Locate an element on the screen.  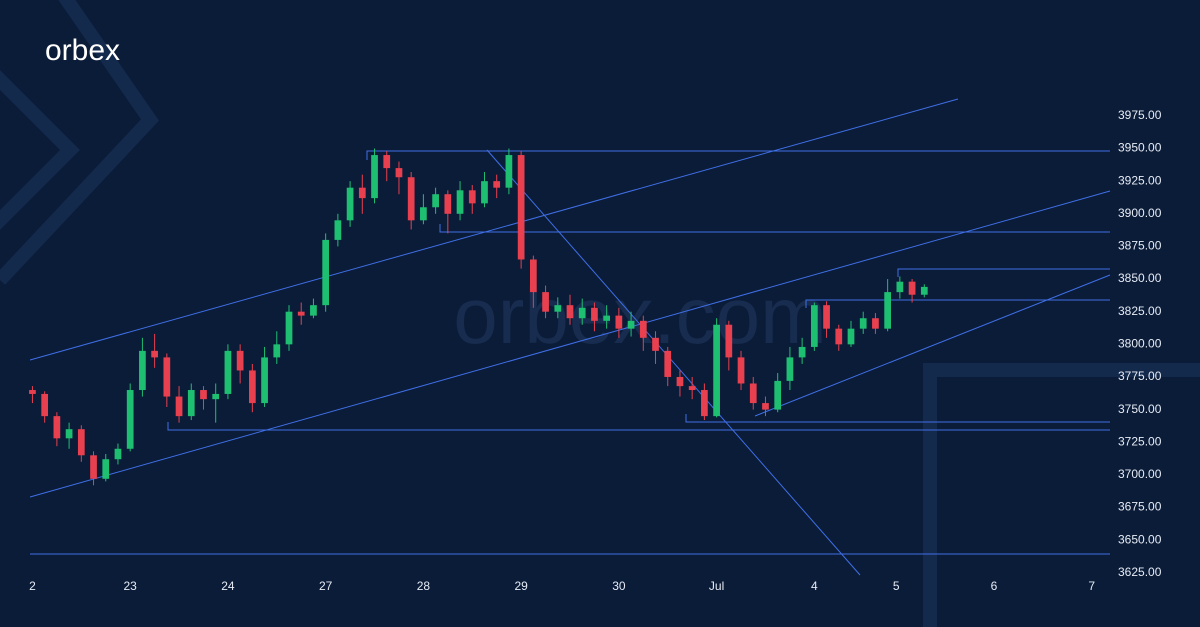
x-tick-label: 23 is located at coordinates (131, 586).